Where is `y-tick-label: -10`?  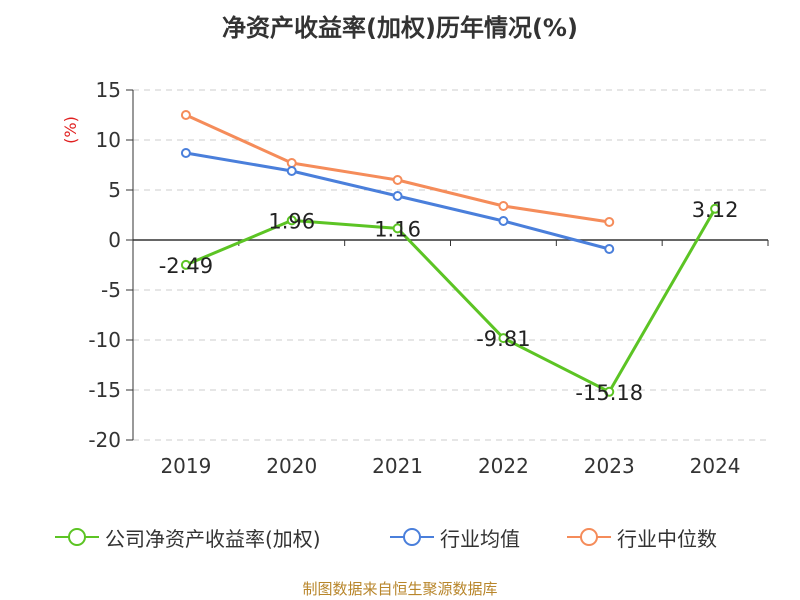 y-tick-label: -10 is located at coordinates (104, 340).